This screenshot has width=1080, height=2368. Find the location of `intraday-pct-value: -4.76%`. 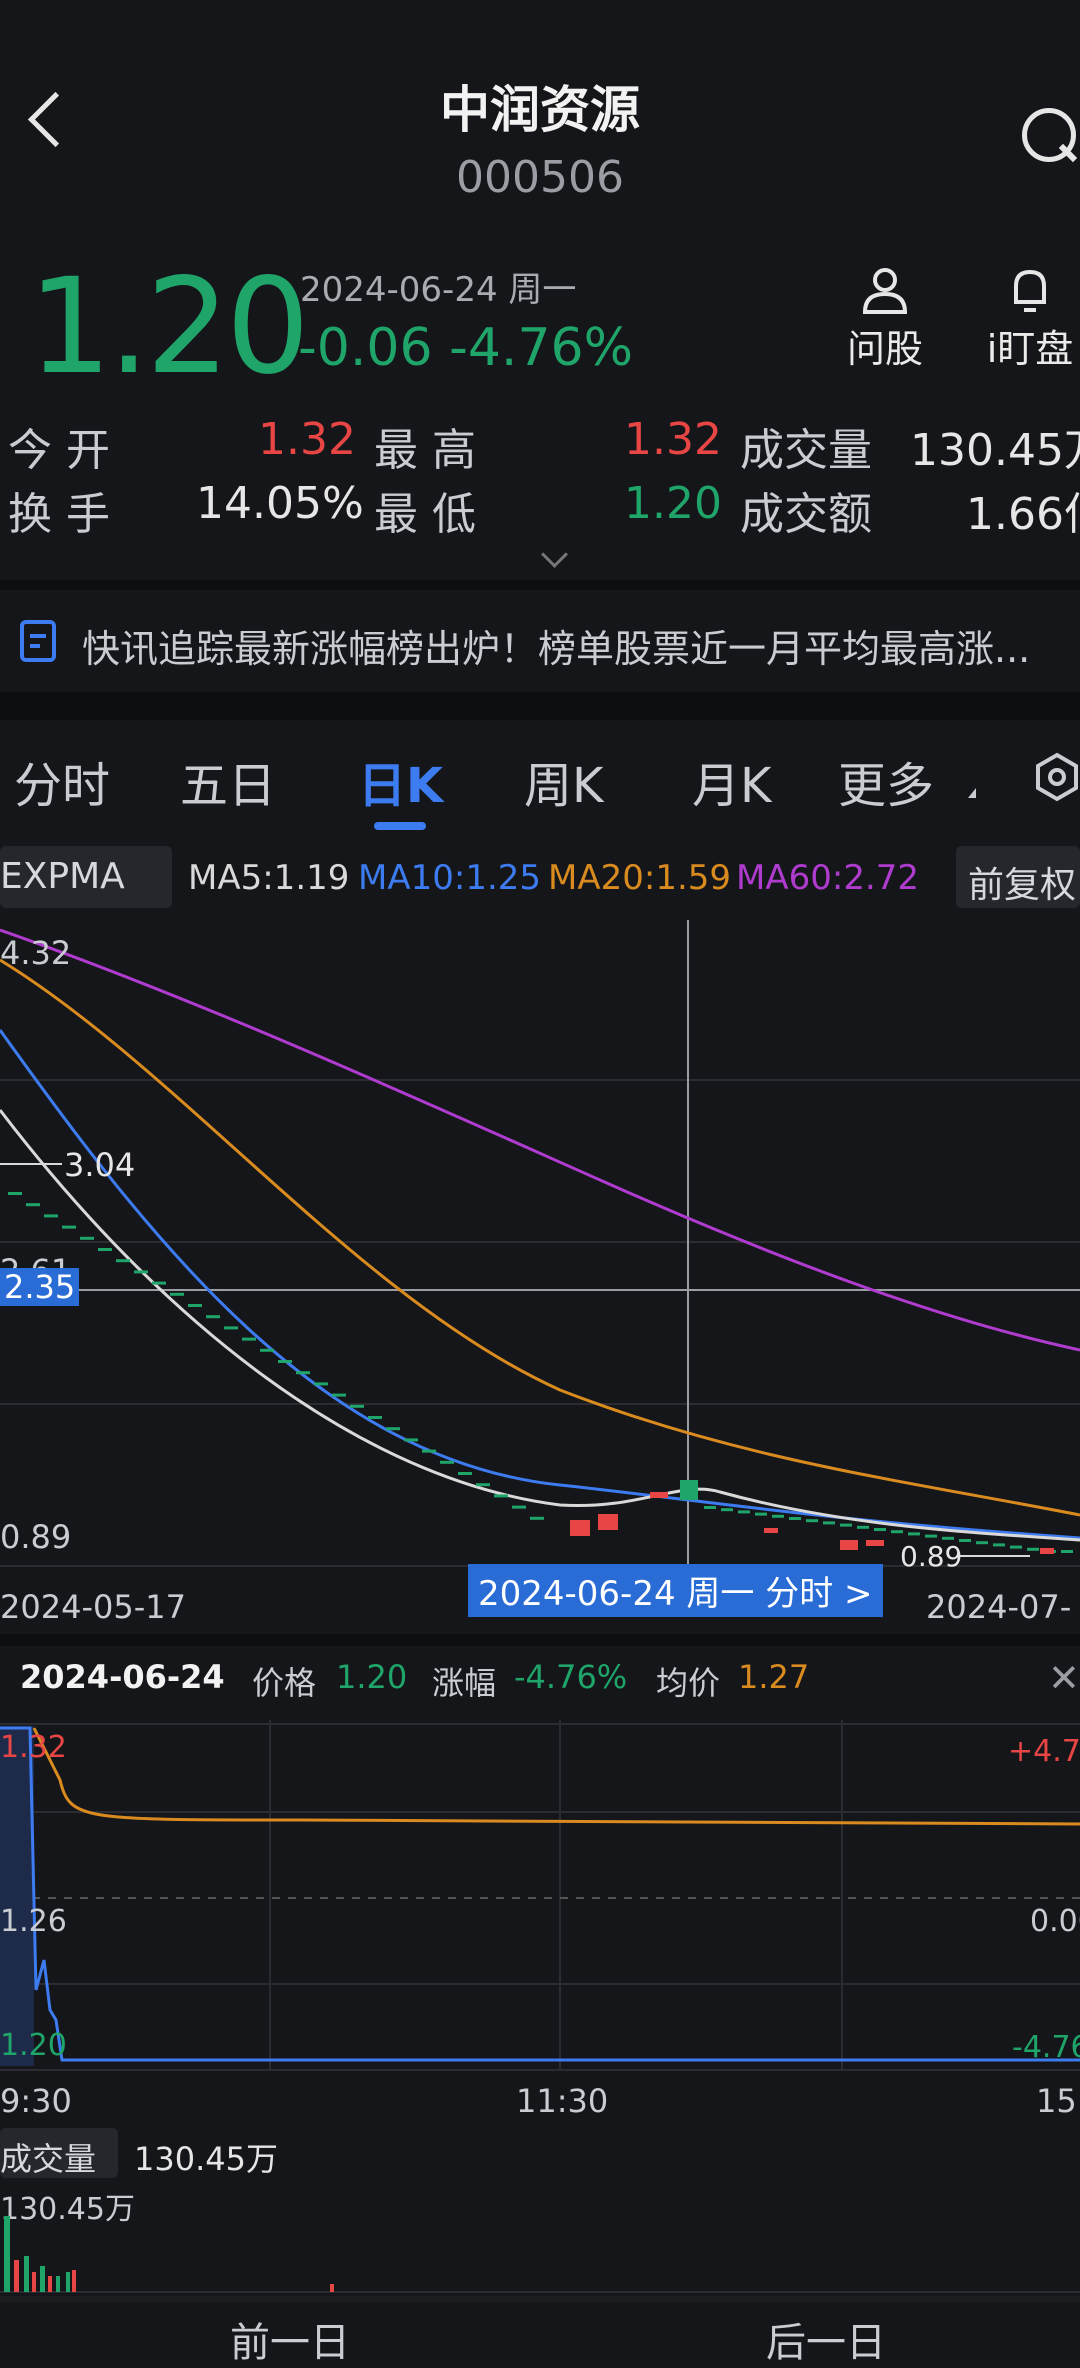

intraday-pct-value: -4.76% is located at coordinates (571, 1677).